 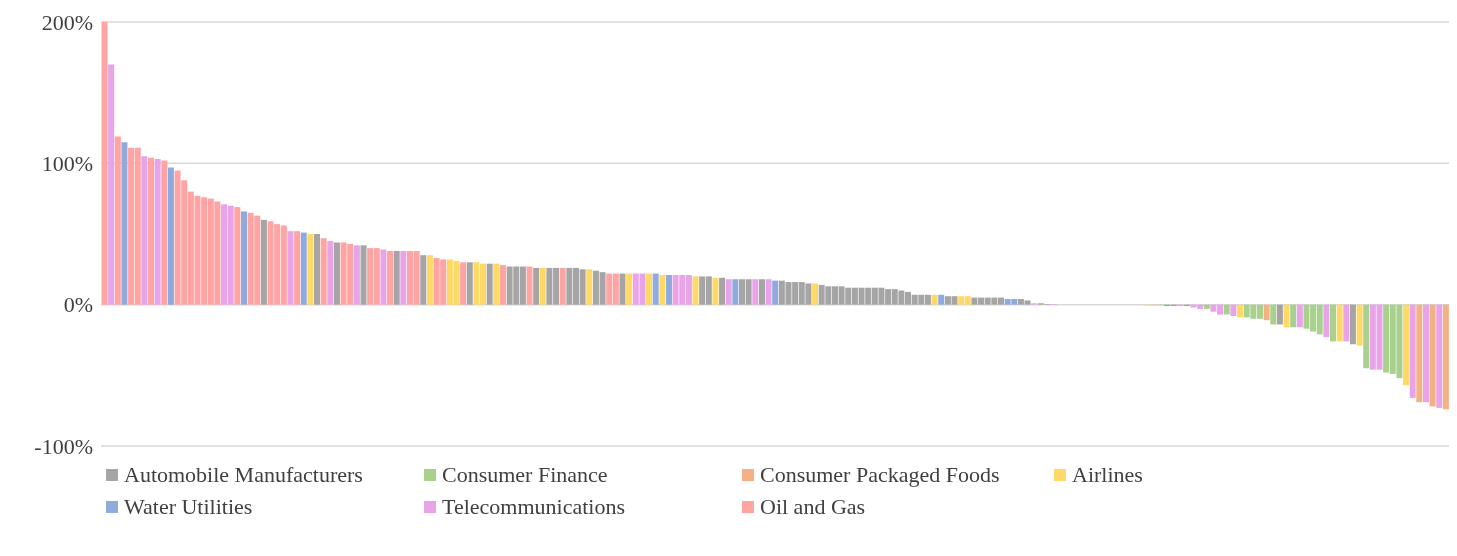 I want to click on legend-label: Consumer Packaged Foods, so click(x=880, y=475).